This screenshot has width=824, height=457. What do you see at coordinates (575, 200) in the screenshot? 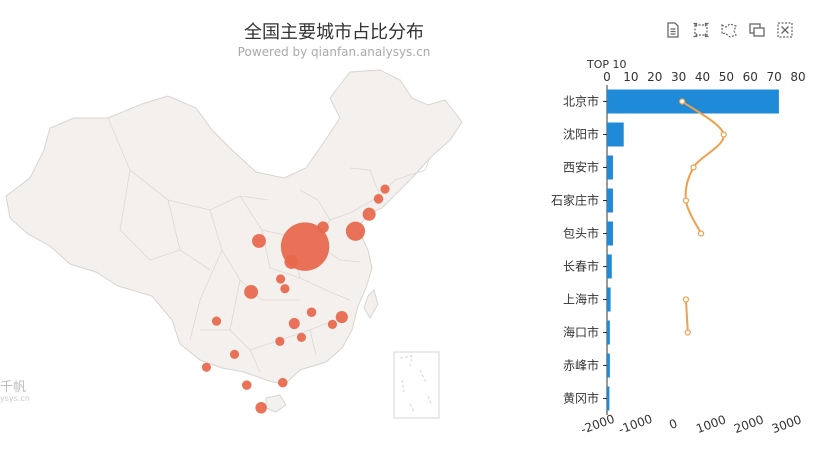
I see `category-label: 石家庄市` at bounding box center [575, 200].